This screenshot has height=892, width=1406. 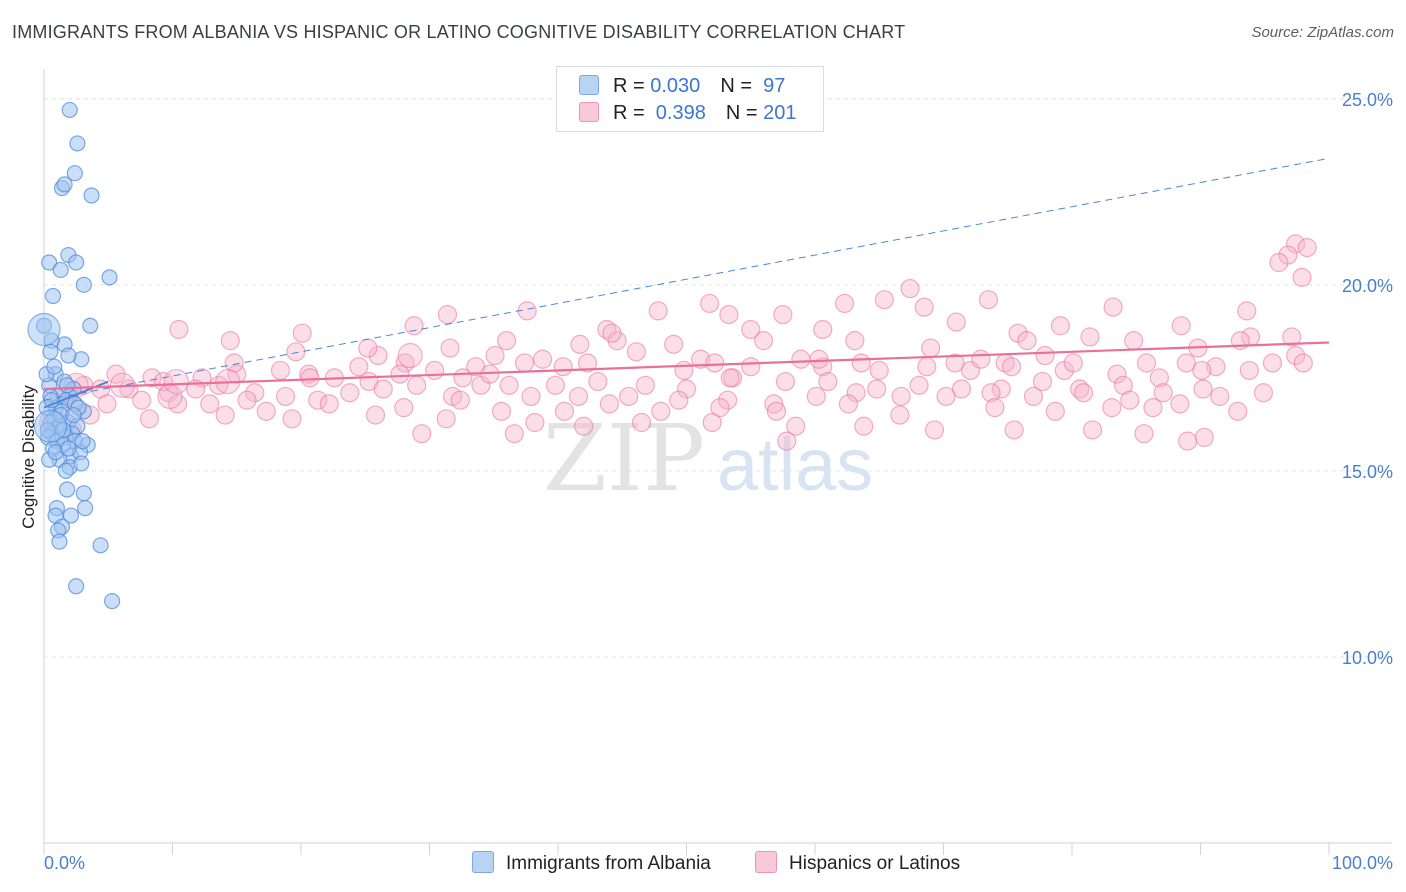 I want to click on legend-n-value: 201, so click(x=780, y=113).